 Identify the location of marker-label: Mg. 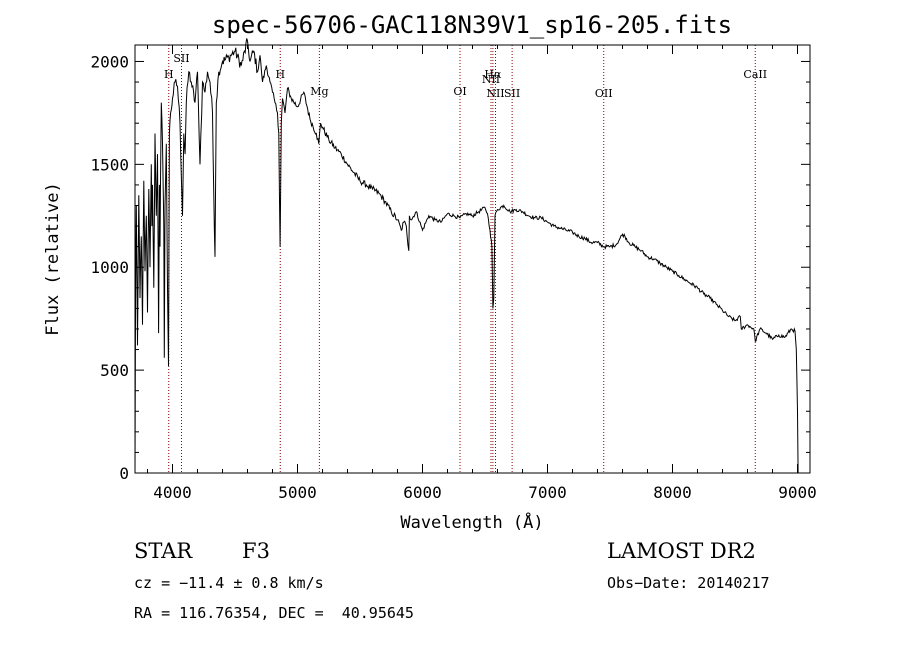
(319, 91).